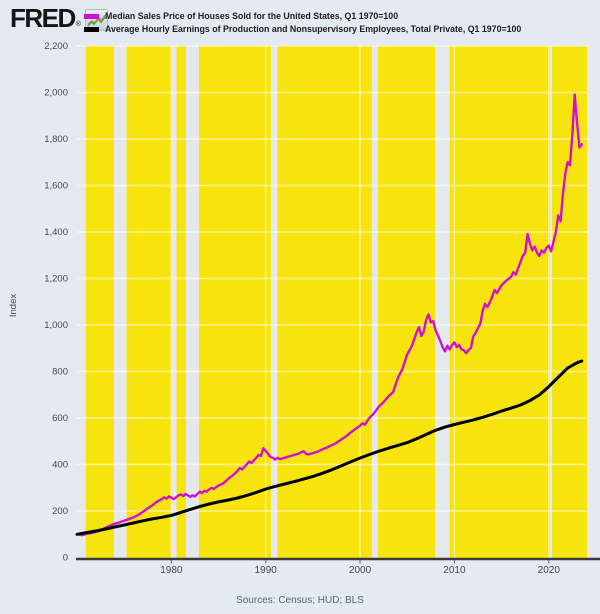  What do you see at coordinates (60, 465) in the screenshot?
I see `y-tick-label: 400` at bounding box center [60, 465].